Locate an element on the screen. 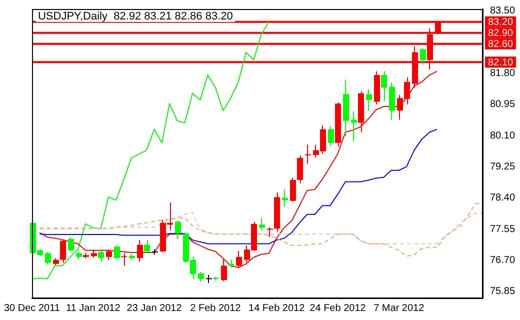 Image resolution: width=520 pixels, height=320 pixels. y-tick-label: 79.25 is located at coordinates (503, 166).